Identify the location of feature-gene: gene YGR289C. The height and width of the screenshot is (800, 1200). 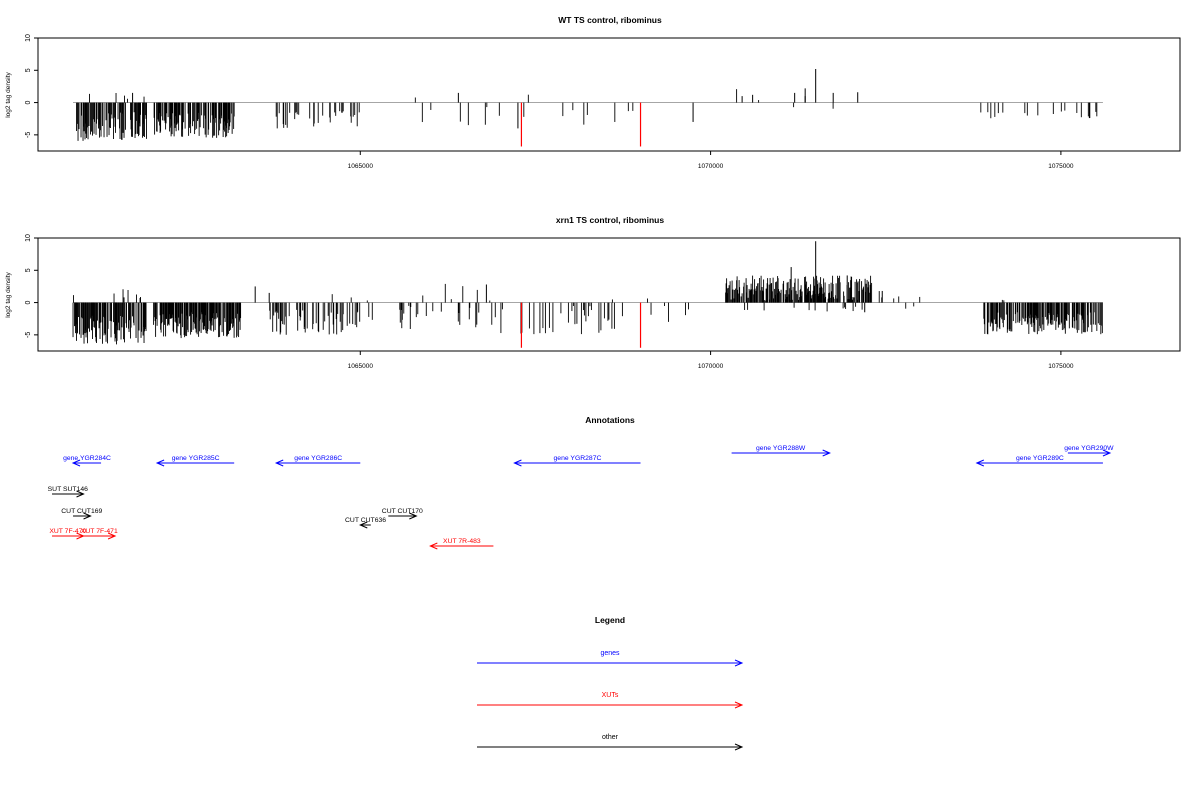
(1039, 461).